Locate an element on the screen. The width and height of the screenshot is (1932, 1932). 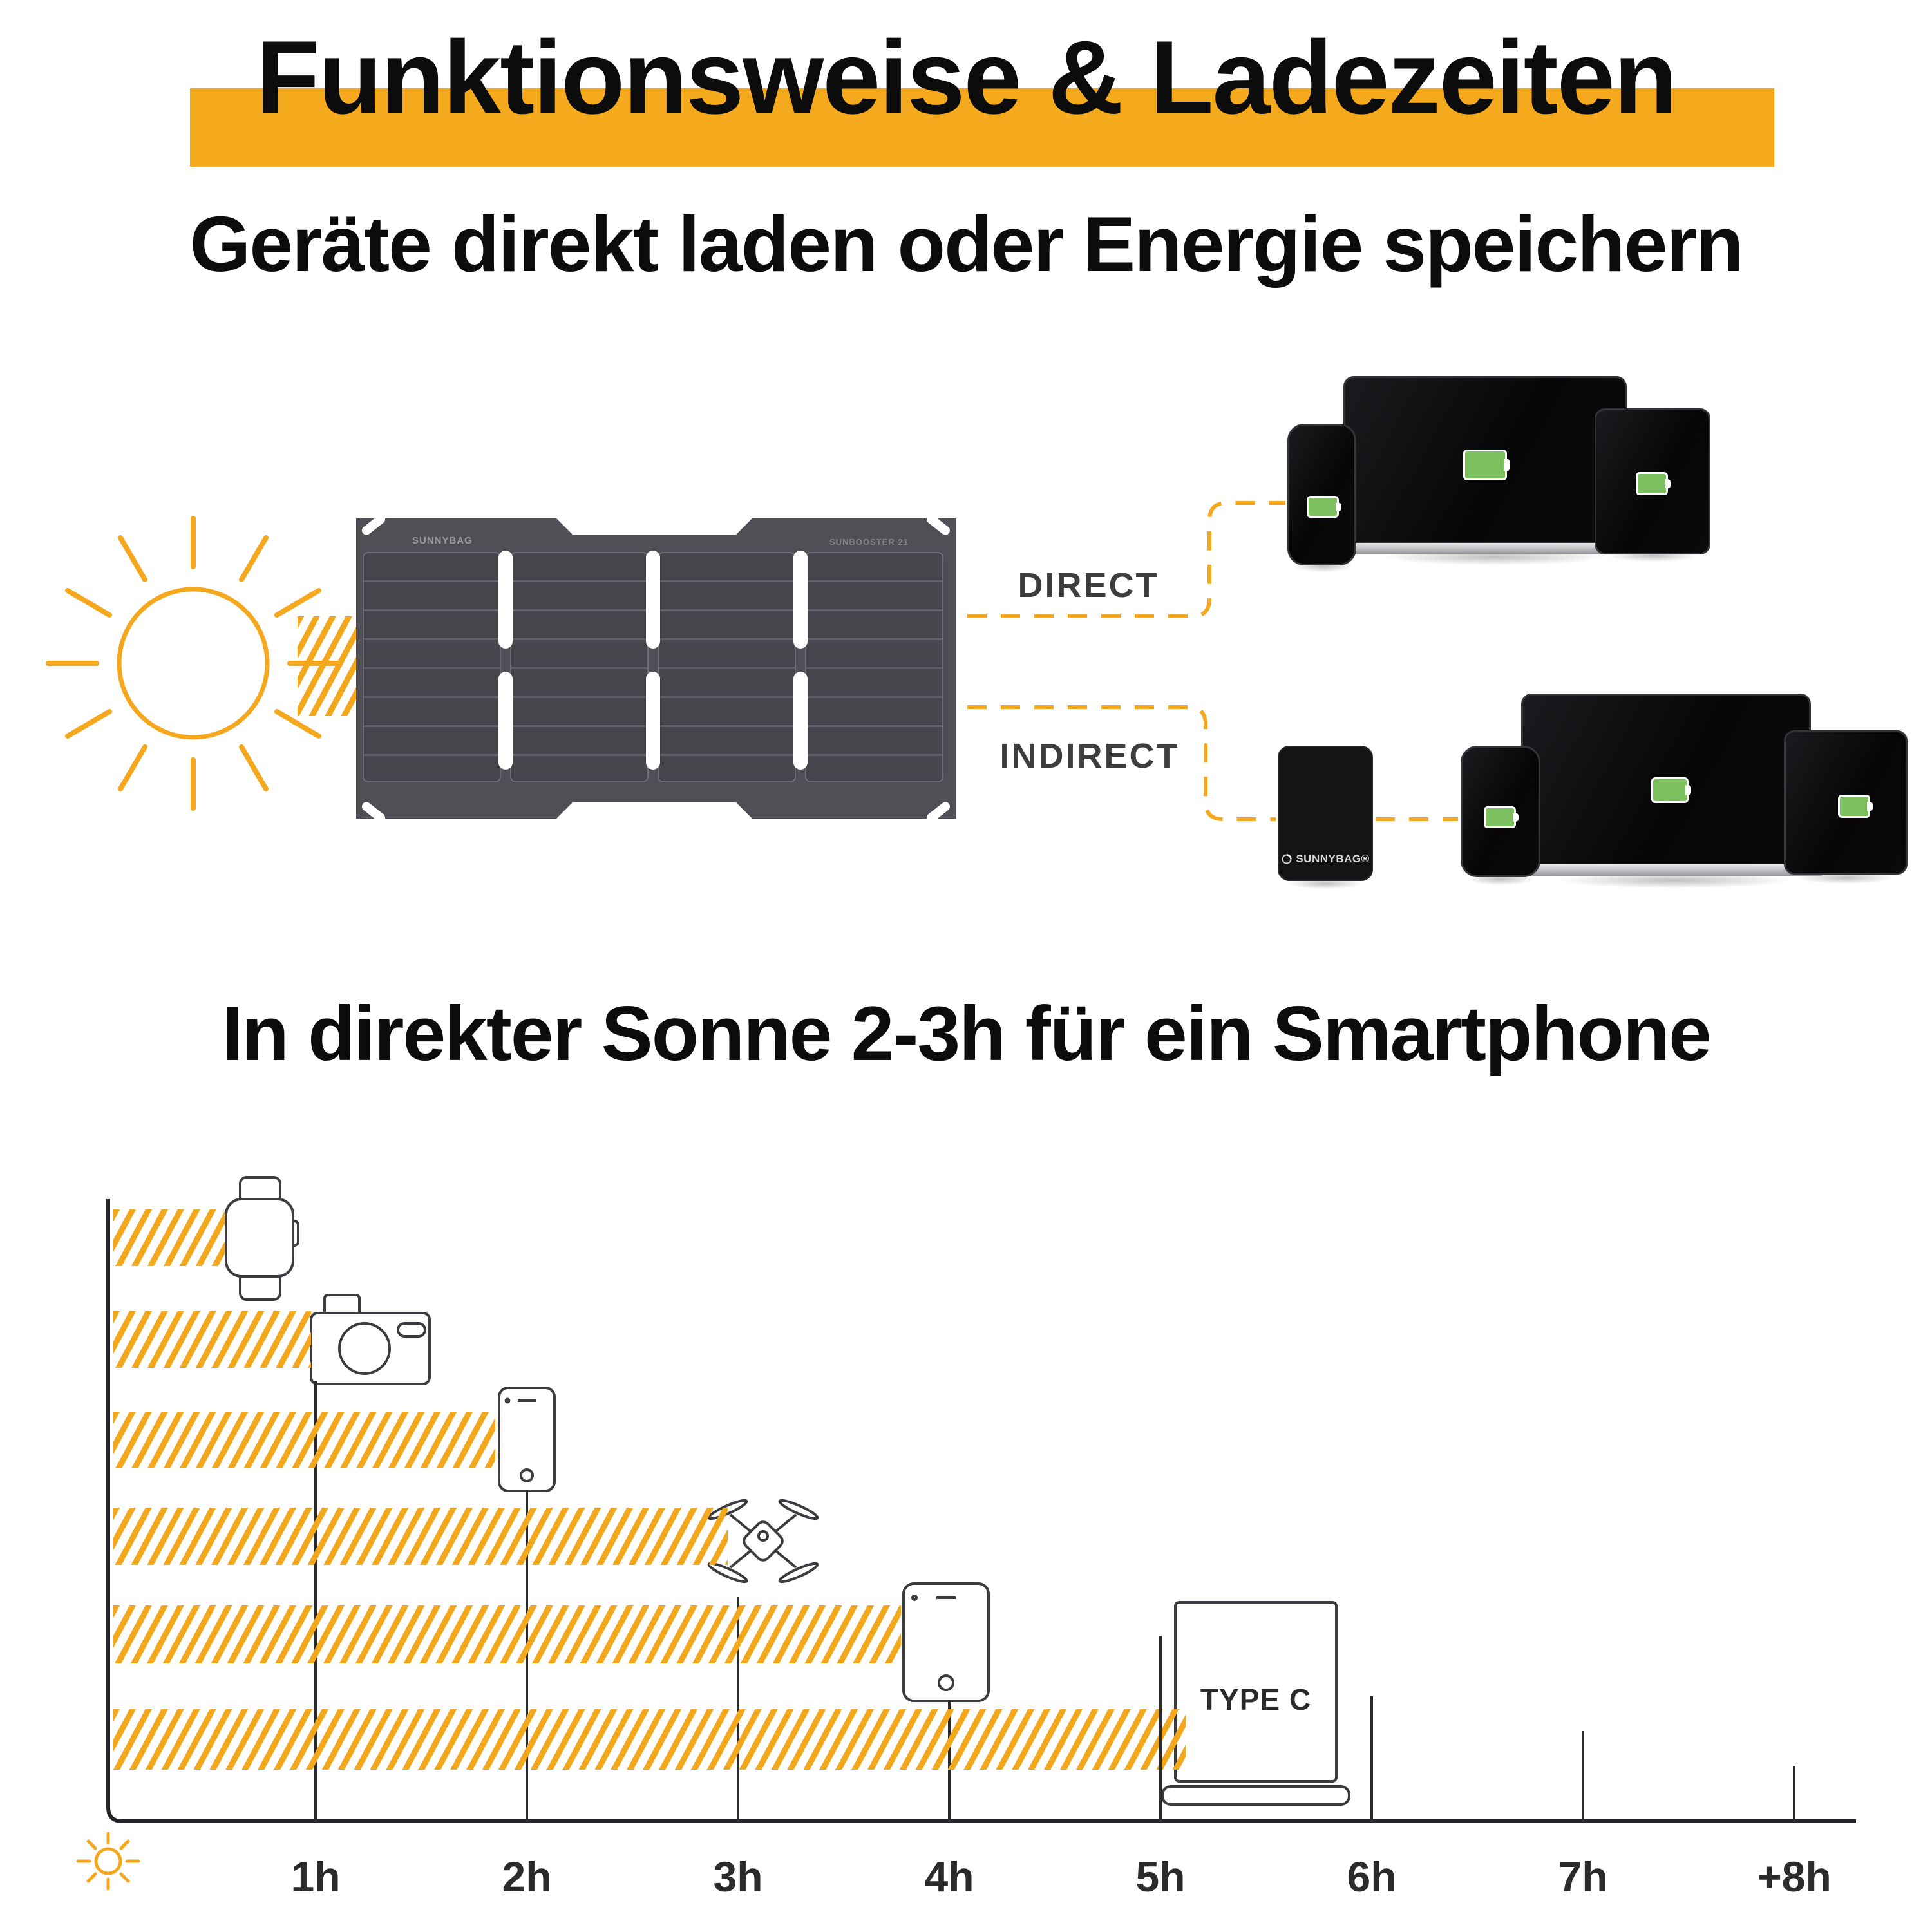
laptop-port-label: TYPE C is located at coordinates (1256, 1700).